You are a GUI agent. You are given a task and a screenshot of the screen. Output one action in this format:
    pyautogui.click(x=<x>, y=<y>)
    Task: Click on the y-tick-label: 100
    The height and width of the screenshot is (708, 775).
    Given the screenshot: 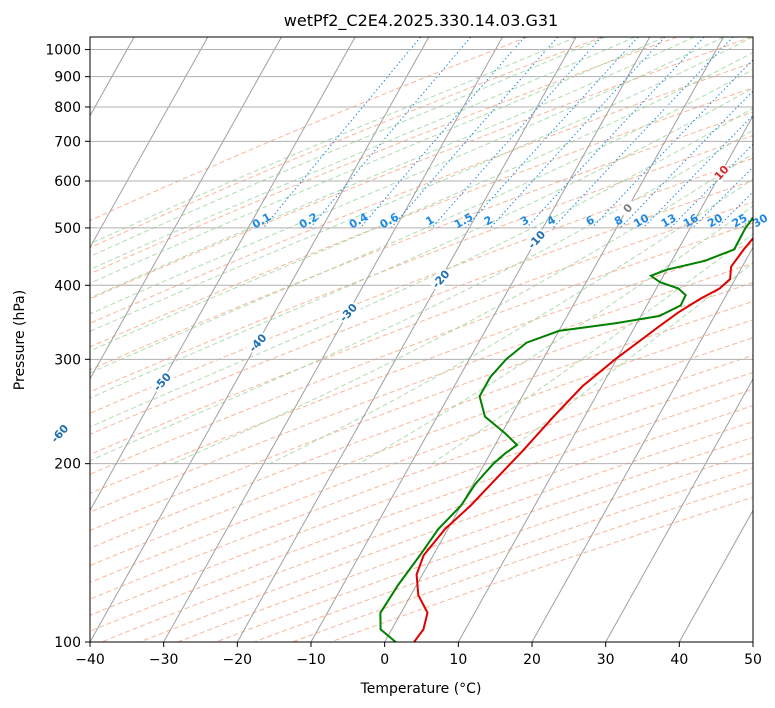 What is the action you would take?
    pyautogui.click(x=67, y=643)
    